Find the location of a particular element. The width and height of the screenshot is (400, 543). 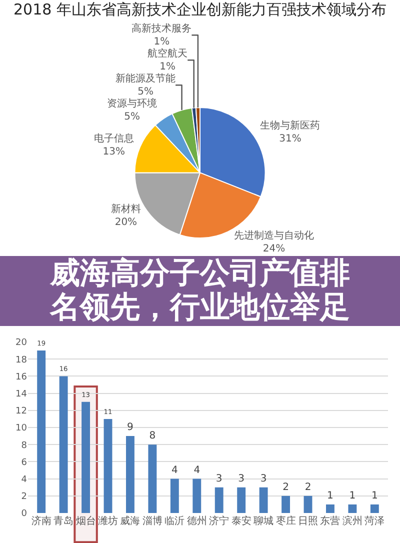

x-tick-label: 菏泽 is located at coordinates (374, 521).